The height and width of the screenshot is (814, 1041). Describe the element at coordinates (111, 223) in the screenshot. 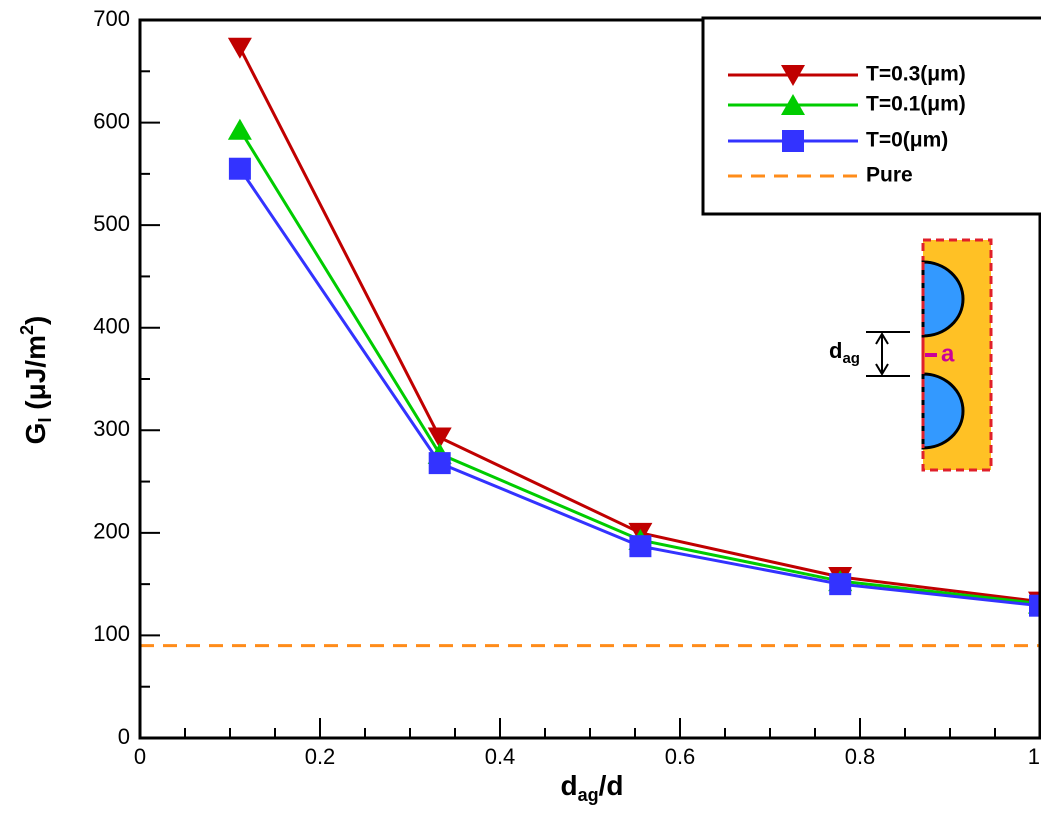

I see `y-tick-label: 500` at that location.